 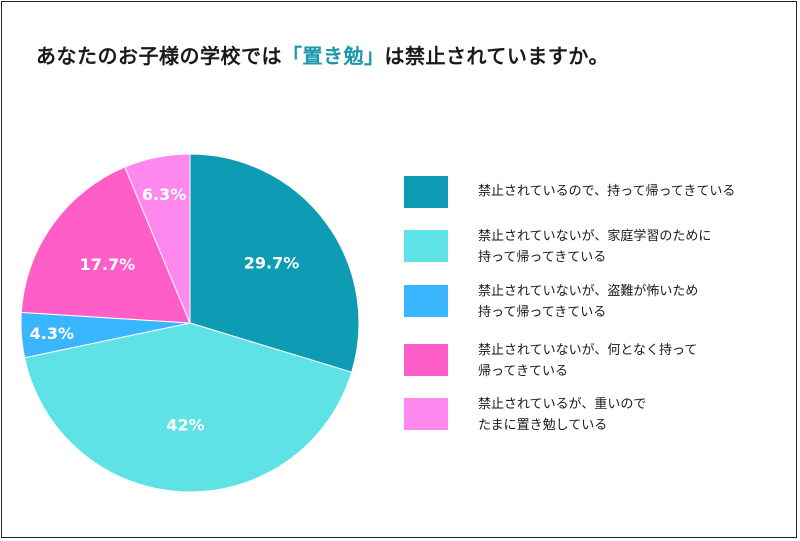 I want to click on chart-title: あなたのお子様の学校では「置き勉」は禁止されていますか。, so click(x=322, y=54).